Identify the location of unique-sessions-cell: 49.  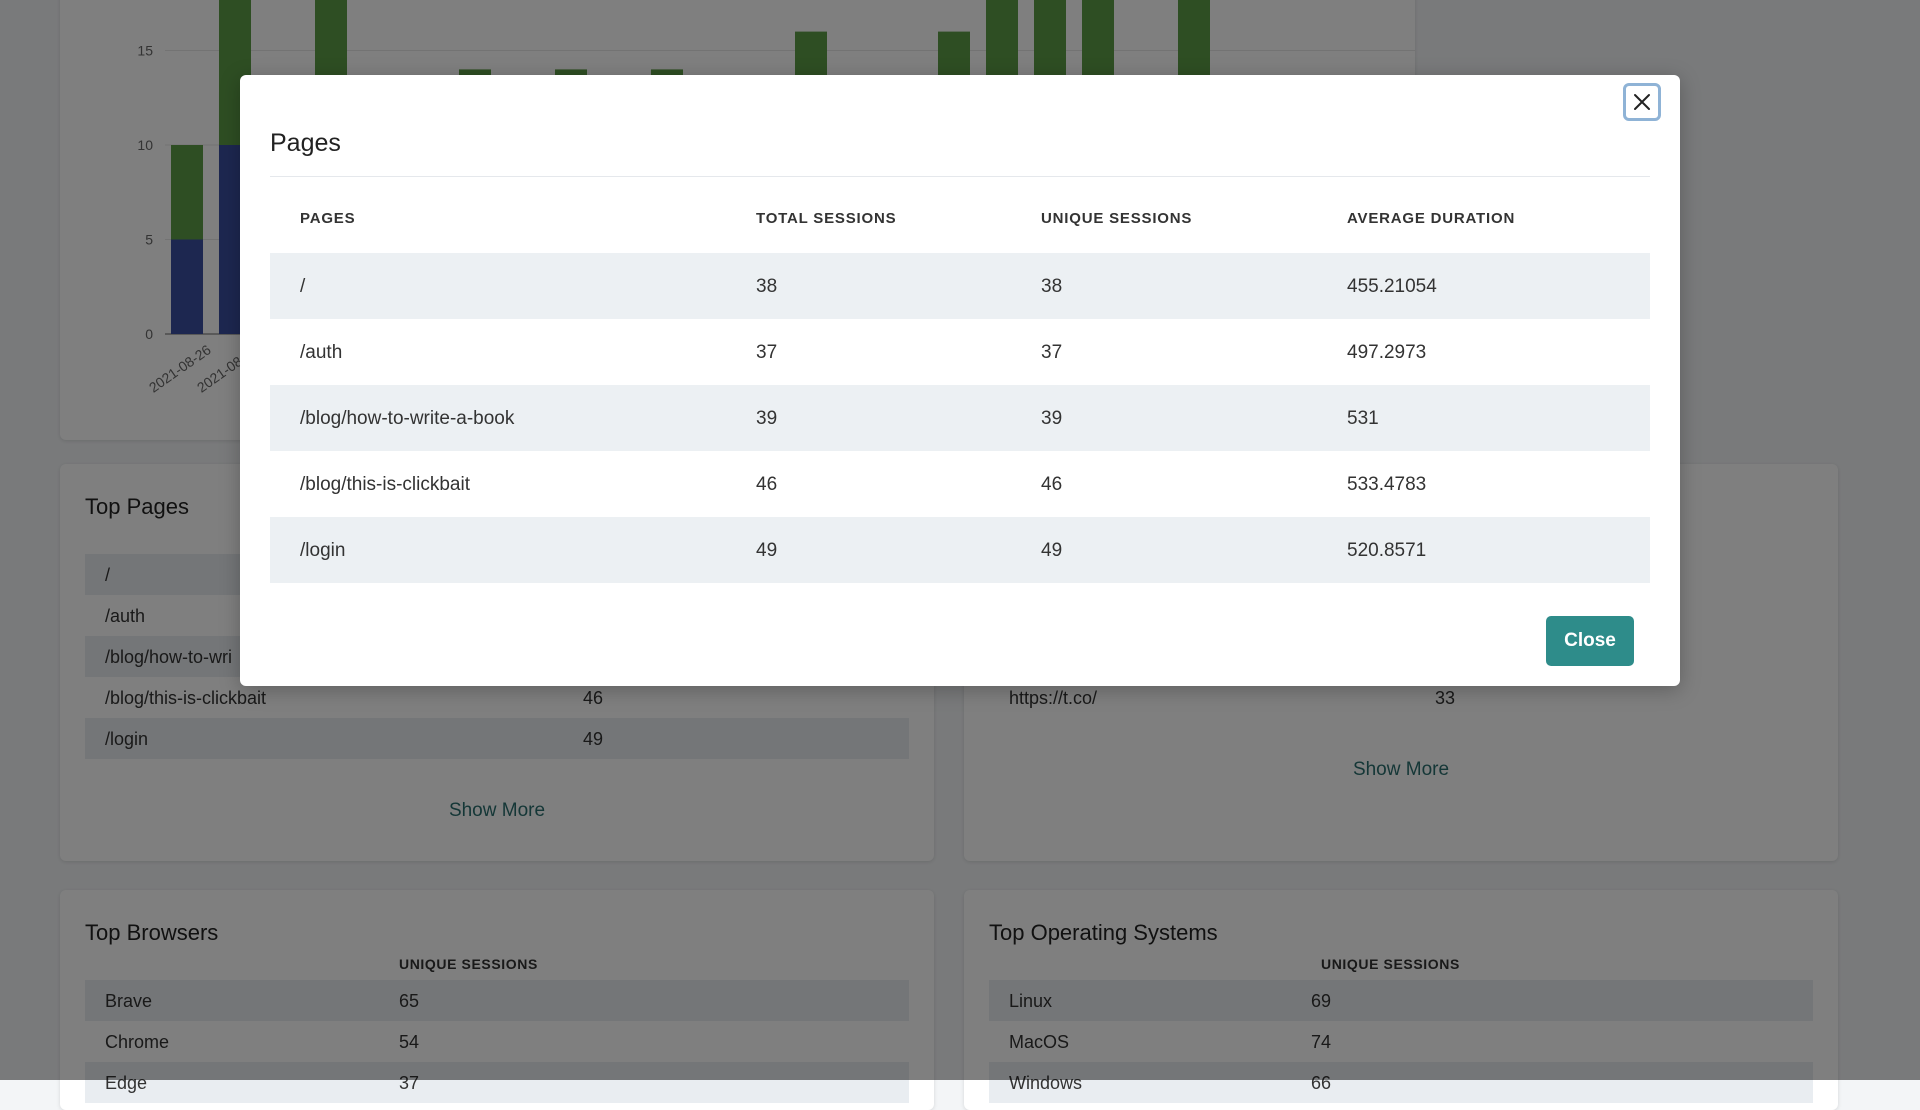
(1052, 550).